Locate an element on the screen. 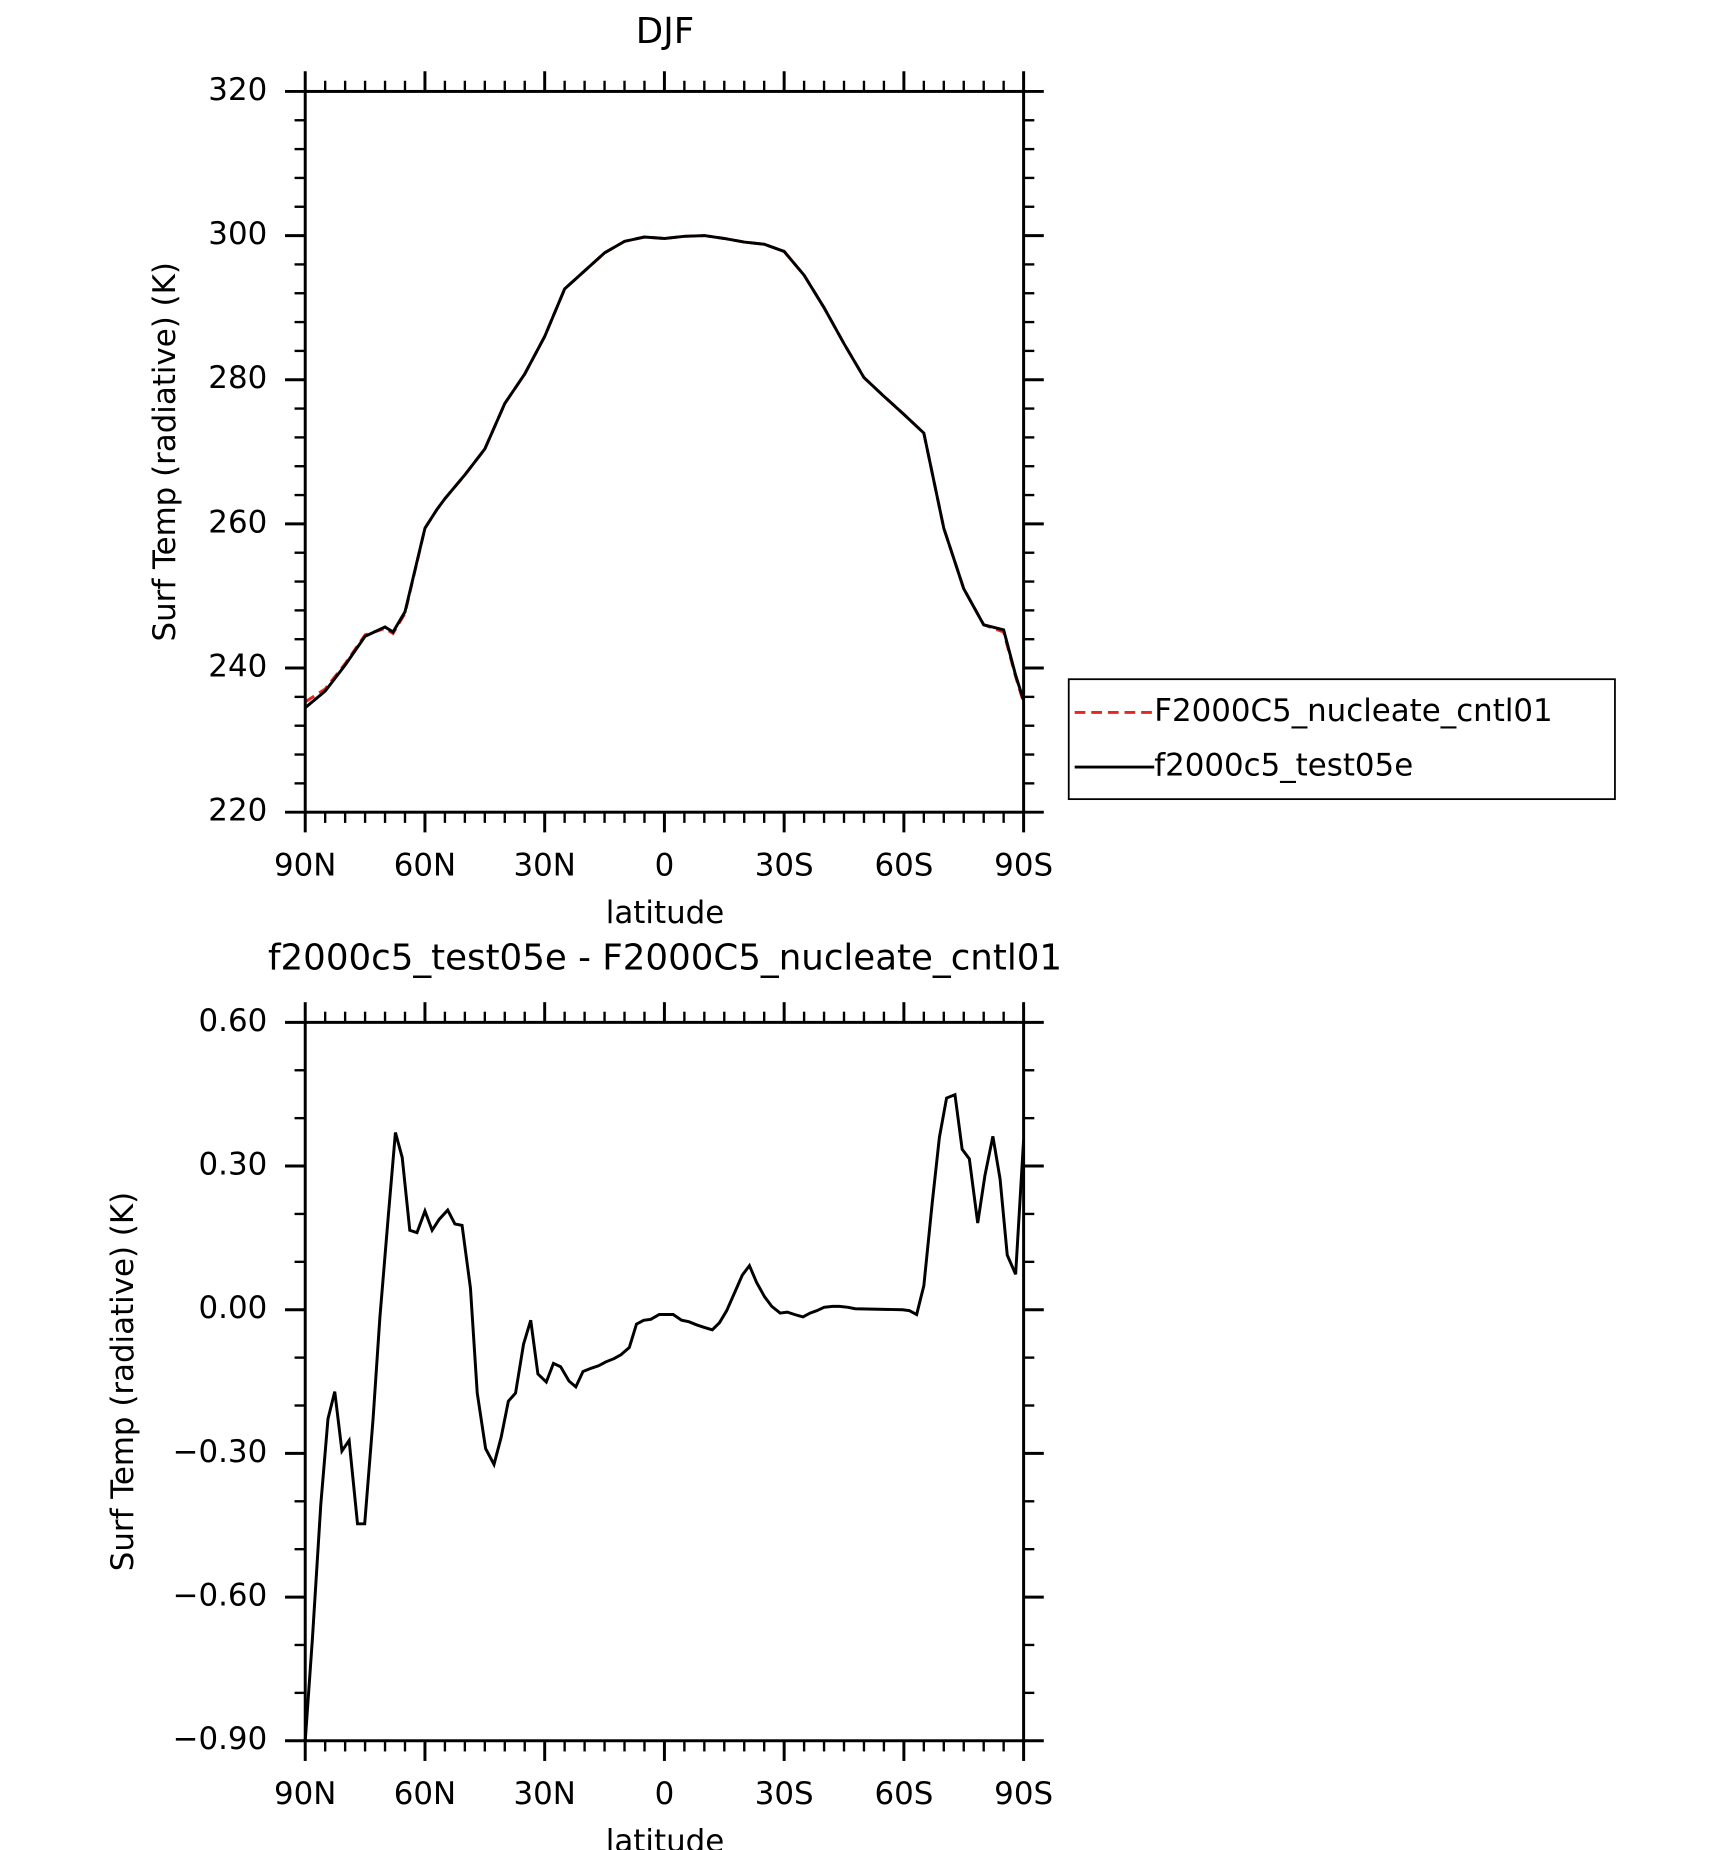  chart-title: DJF is located at coordinates (665, 31).